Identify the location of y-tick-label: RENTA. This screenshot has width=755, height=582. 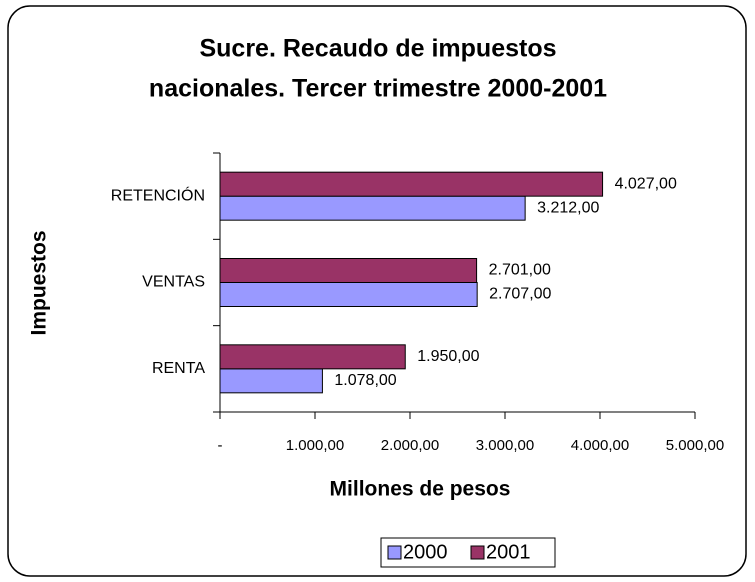
(178, 368).